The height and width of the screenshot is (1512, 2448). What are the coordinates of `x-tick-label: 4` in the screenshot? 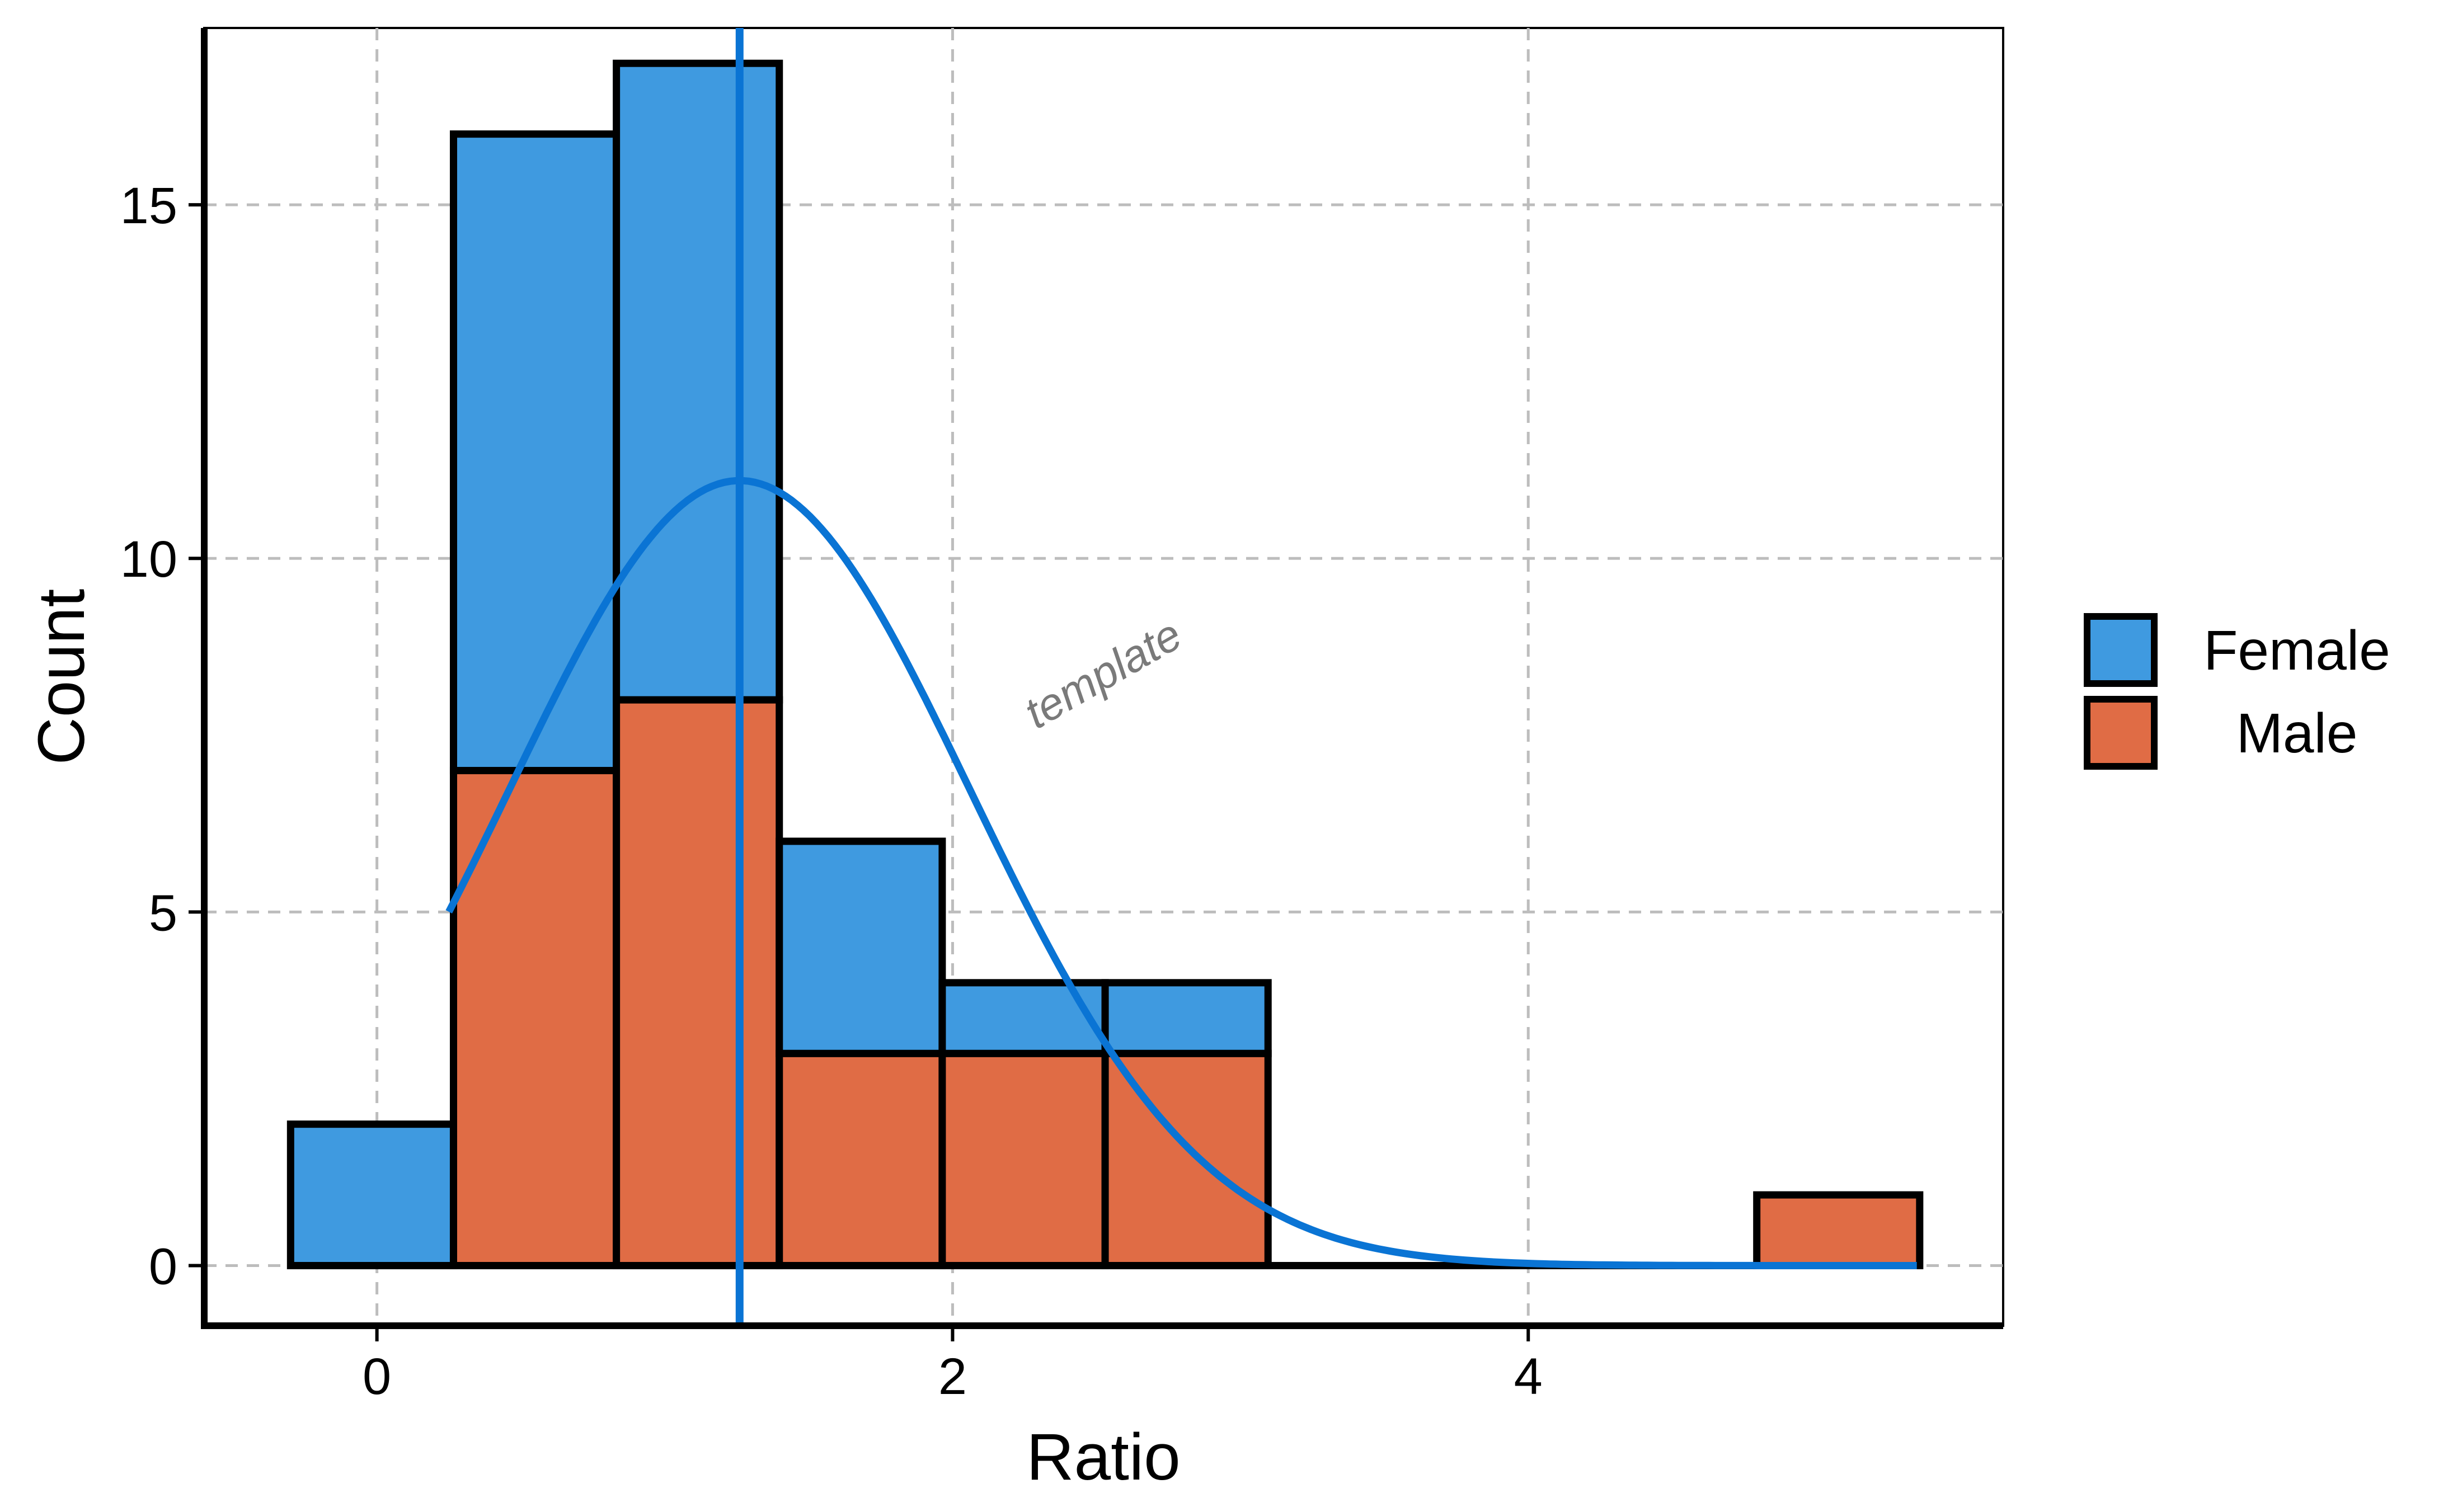 It's located at (1528, 1377).